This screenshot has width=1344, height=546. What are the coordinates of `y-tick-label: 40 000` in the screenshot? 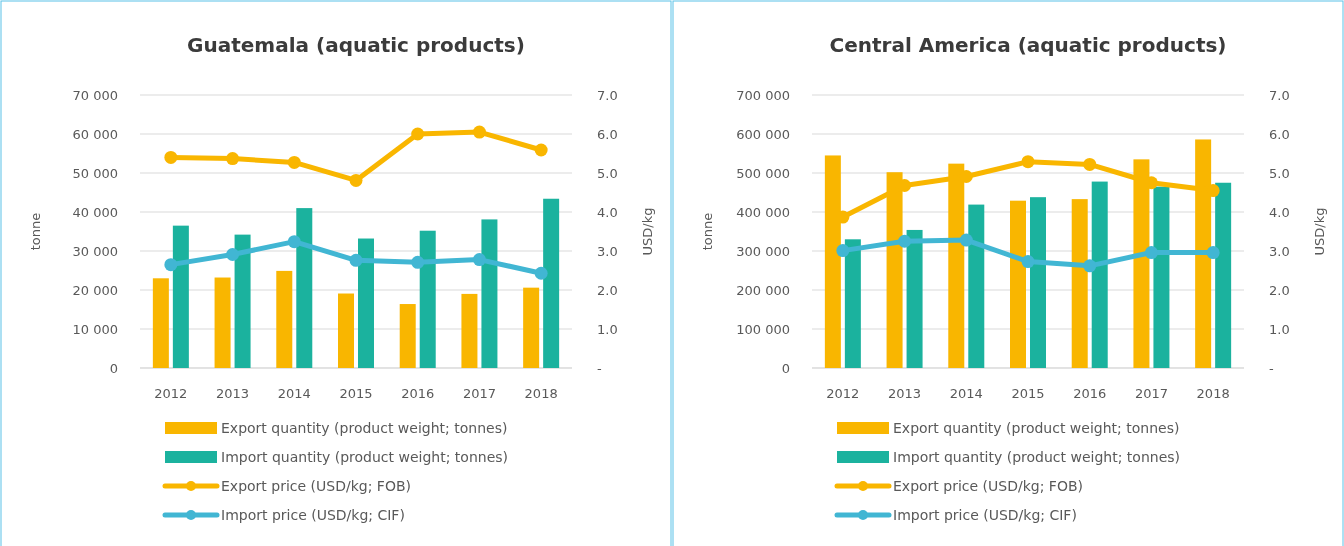 It's located at (95, 212).